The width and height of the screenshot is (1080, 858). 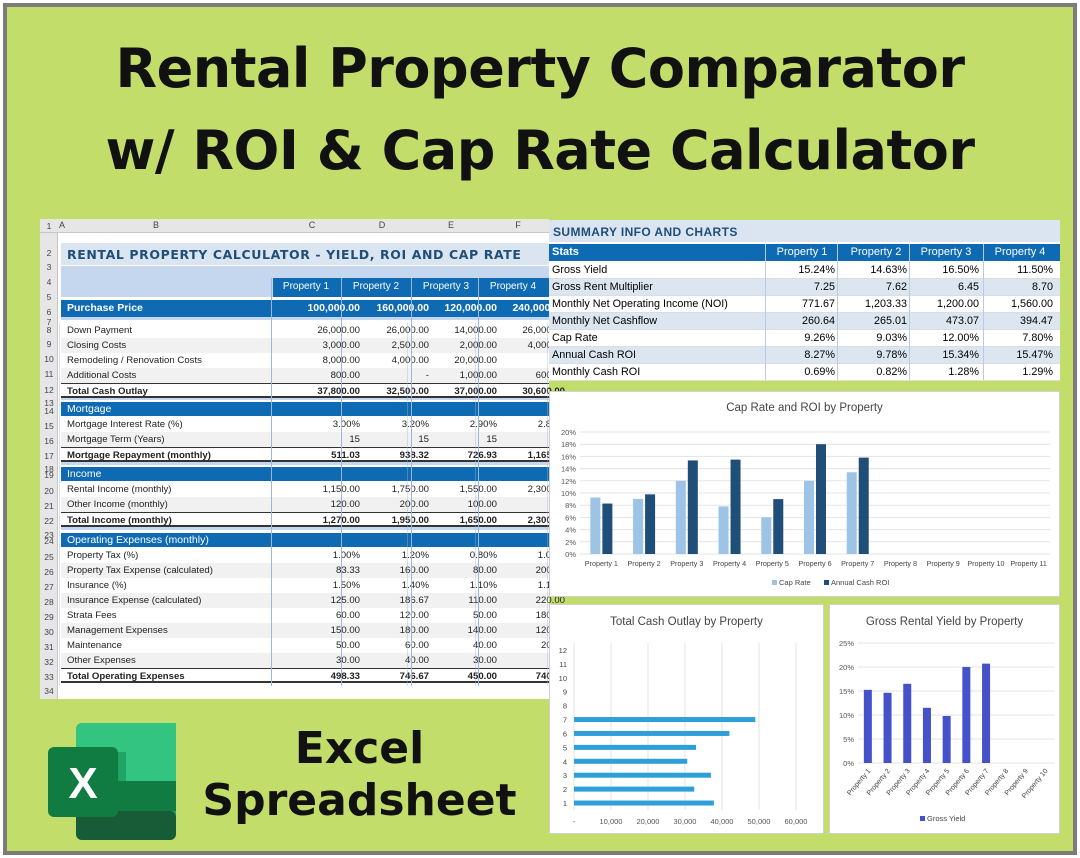 I want to click on row-label: Closing Costs, so click(x=97, y=345).